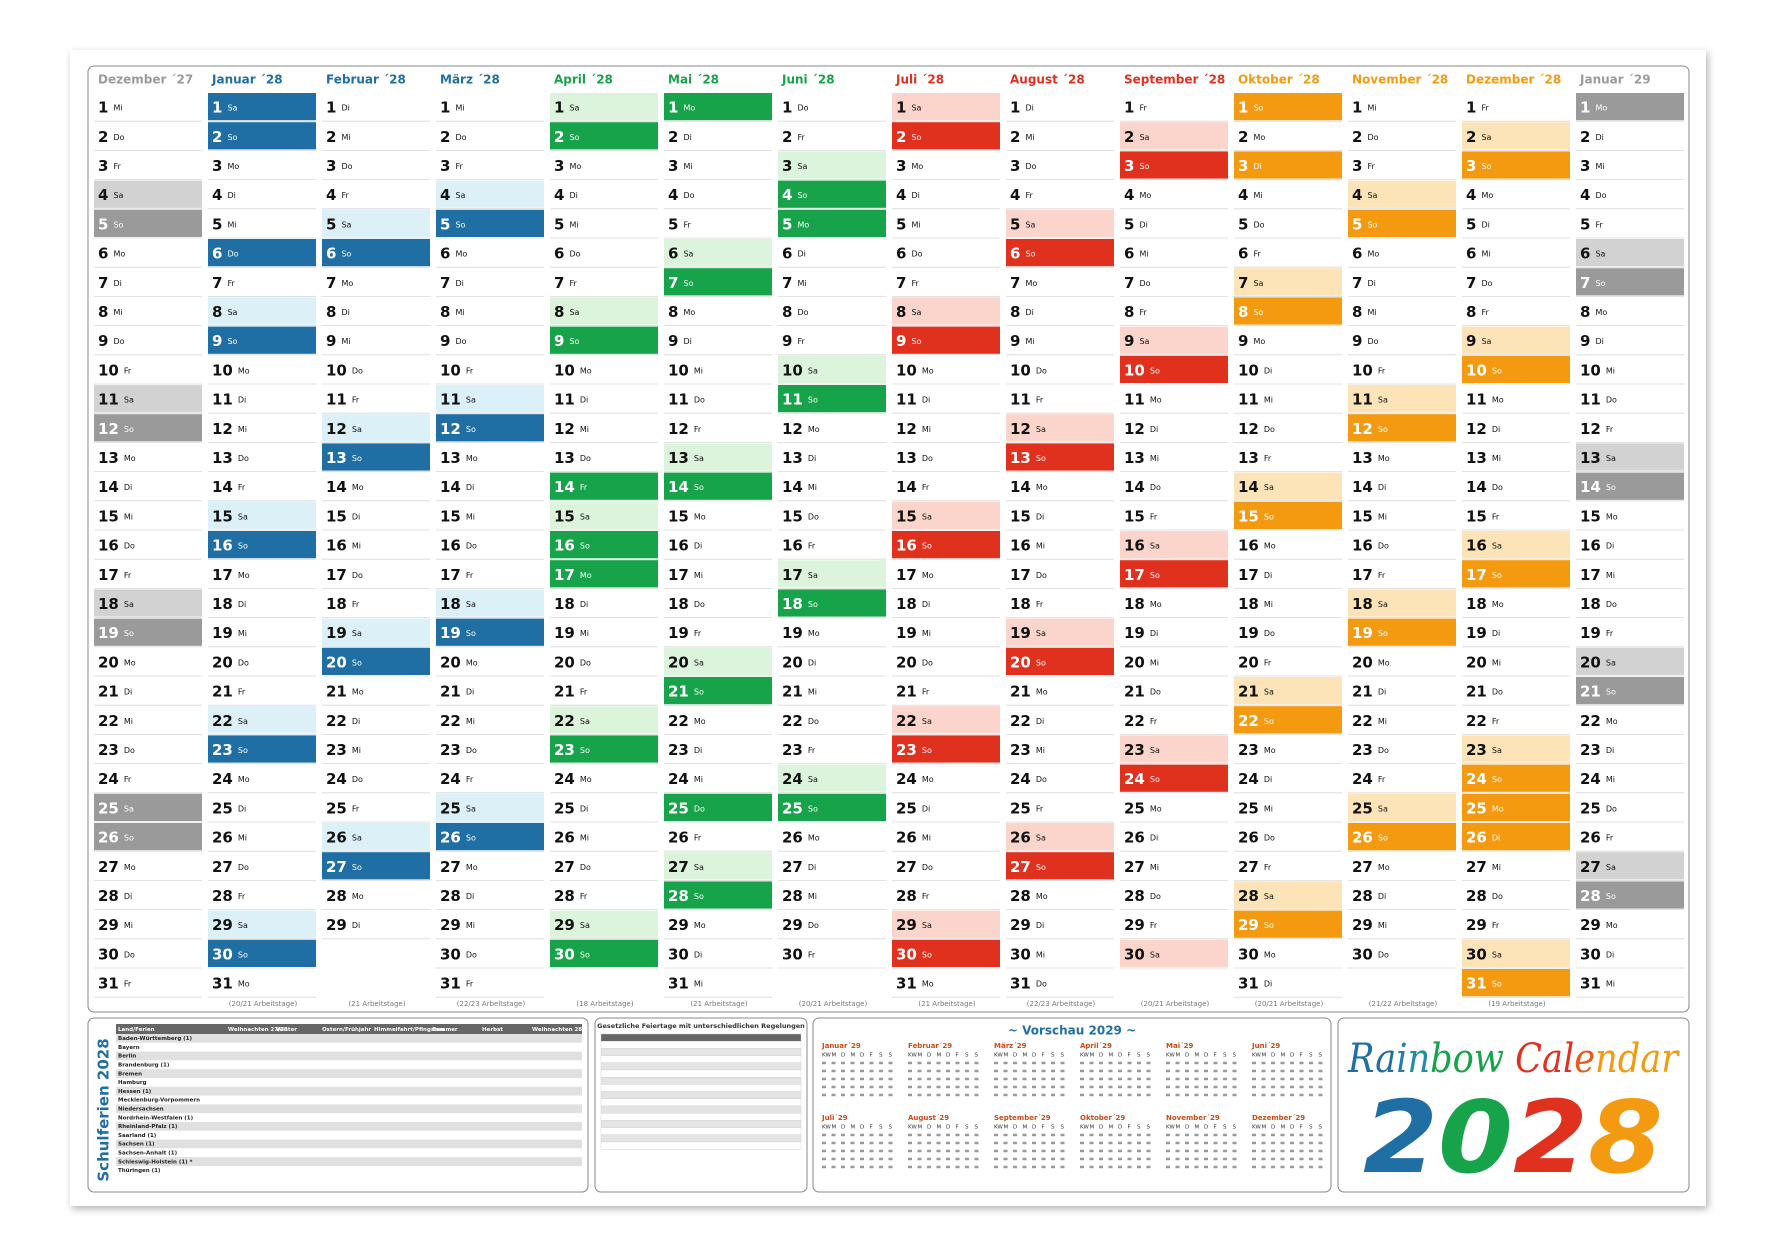  What do you see at coordinates (1370, 399) in the screenshot?
I see `day-cell: 11 Sa` at bounding box center [1370, 399].